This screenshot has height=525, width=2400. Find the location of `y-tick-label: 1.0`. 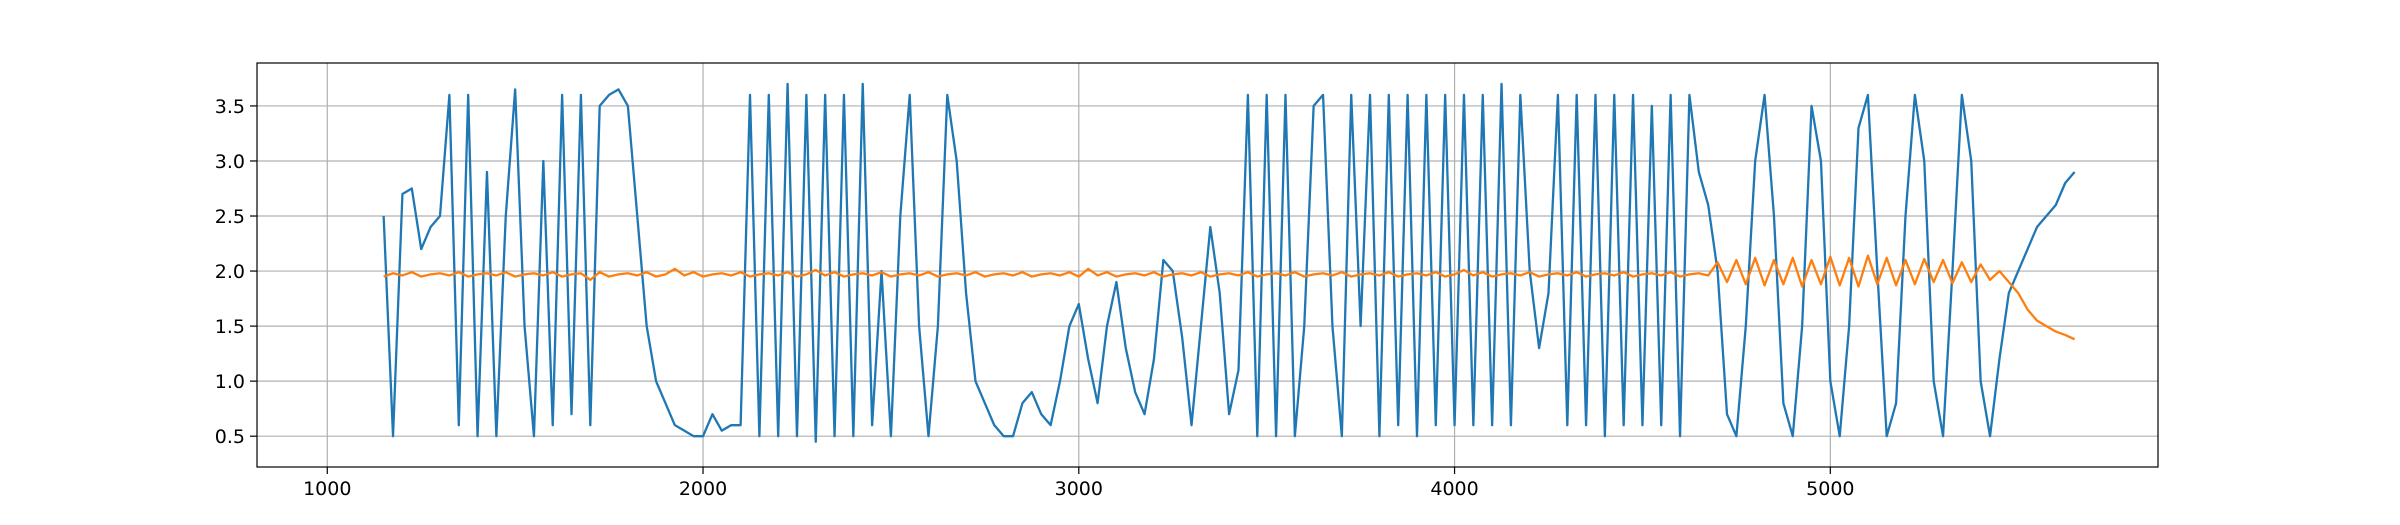

y-tick-label: 1.0 is located at coordinates (230, 382).